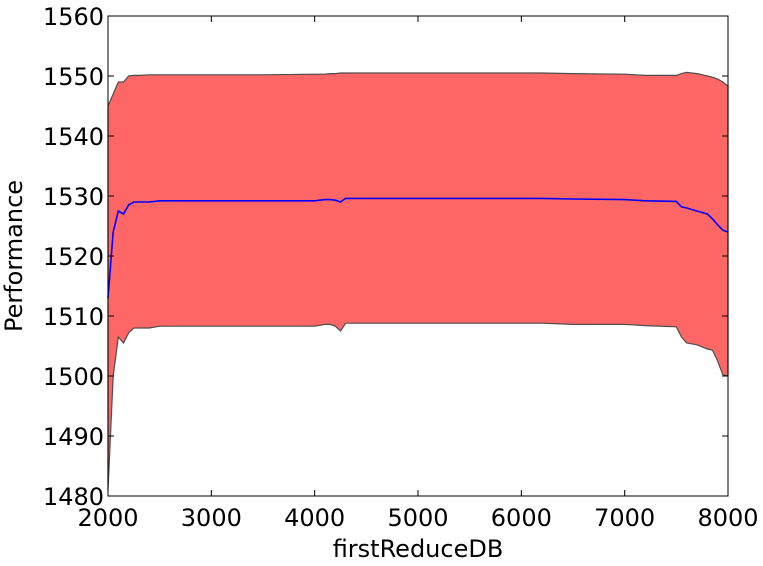 The width and height of the screenshot is (763, 566). I want to click on y-axis-label: Performance, so click(14, 256).